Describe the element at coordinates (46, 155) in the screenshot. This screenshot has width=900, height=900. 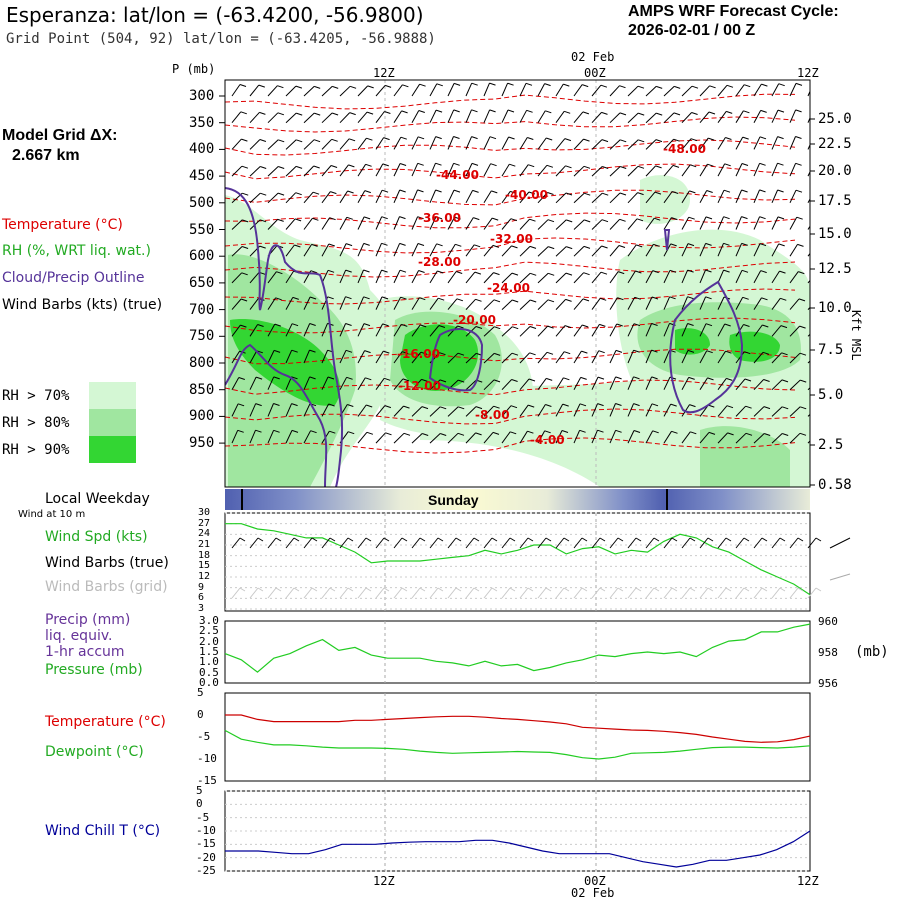
I see `model-grid-value: 2.667 km` at that location.